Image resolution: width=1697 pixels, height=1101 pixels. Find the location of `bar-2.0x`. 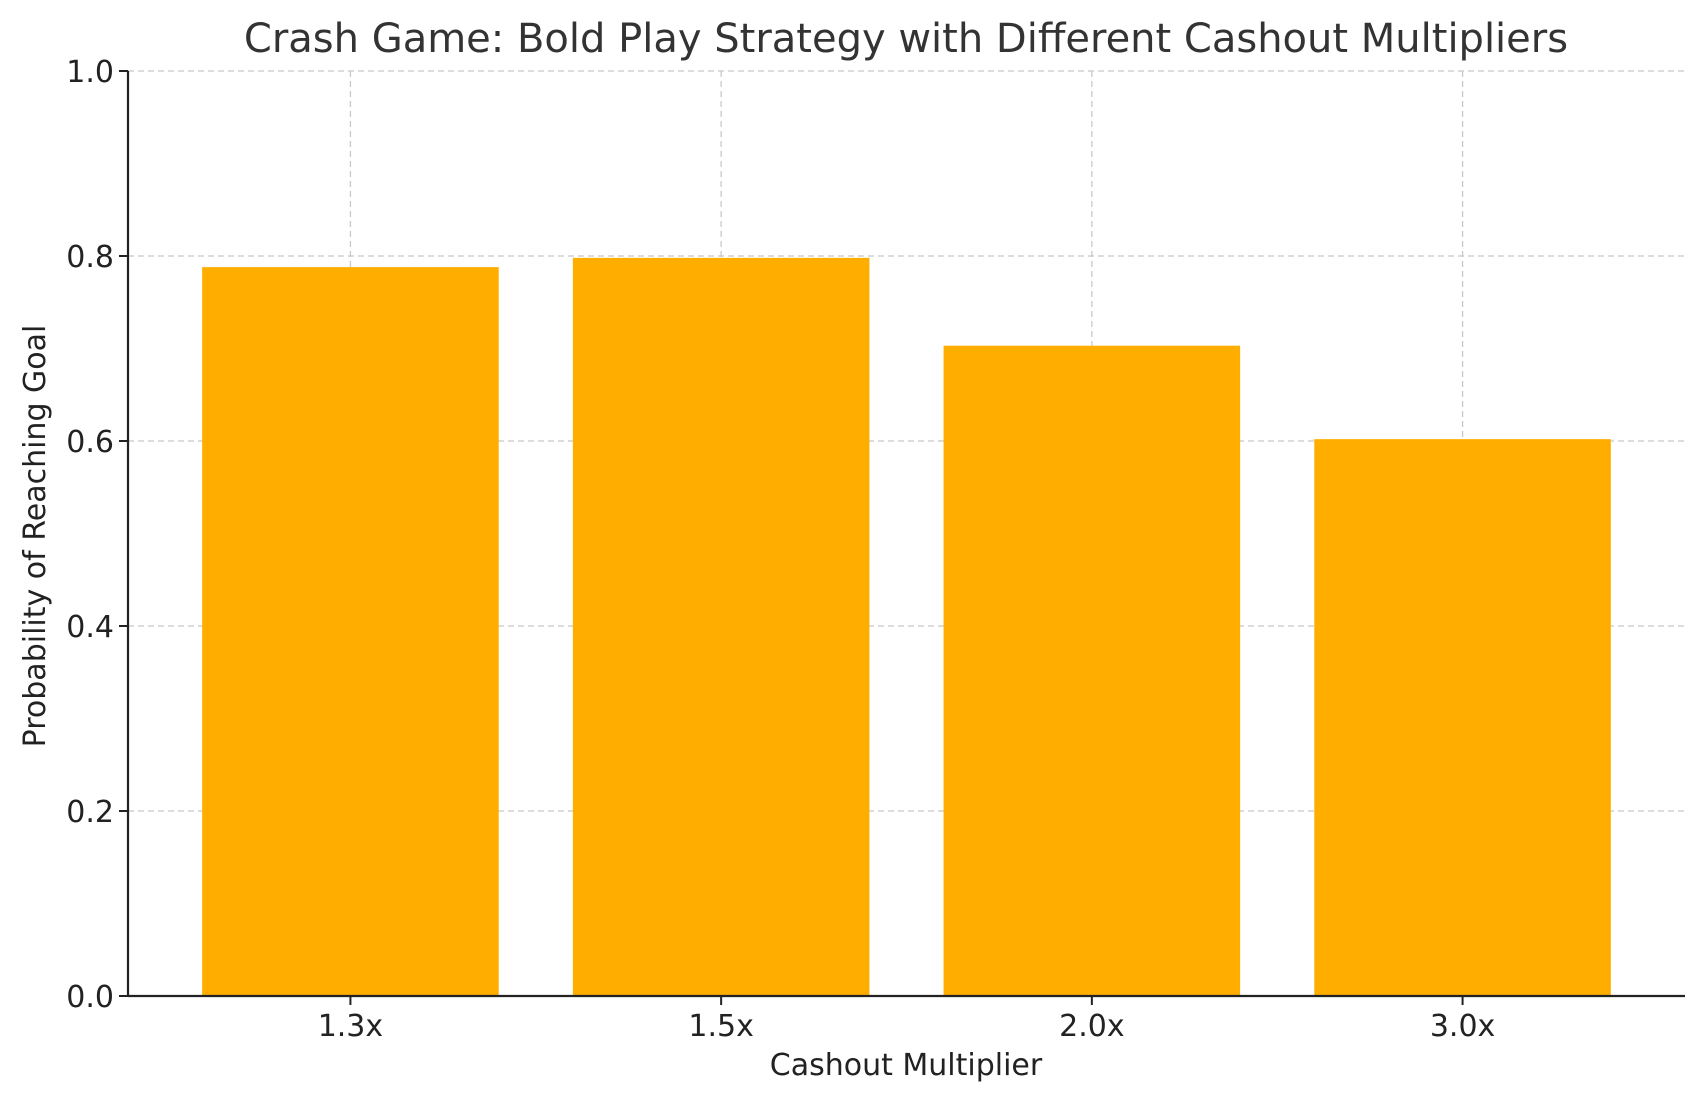

bar-2.0x is located at coordinates (1092, 671).